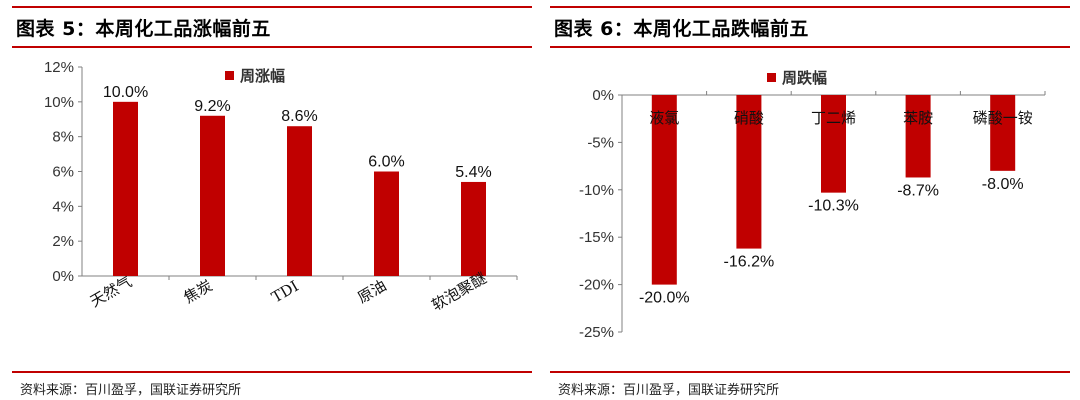 Image resolution: width=1080 pixels, height=400 pixels. I want to click on data-label: -10.3%, so click(833, 206).